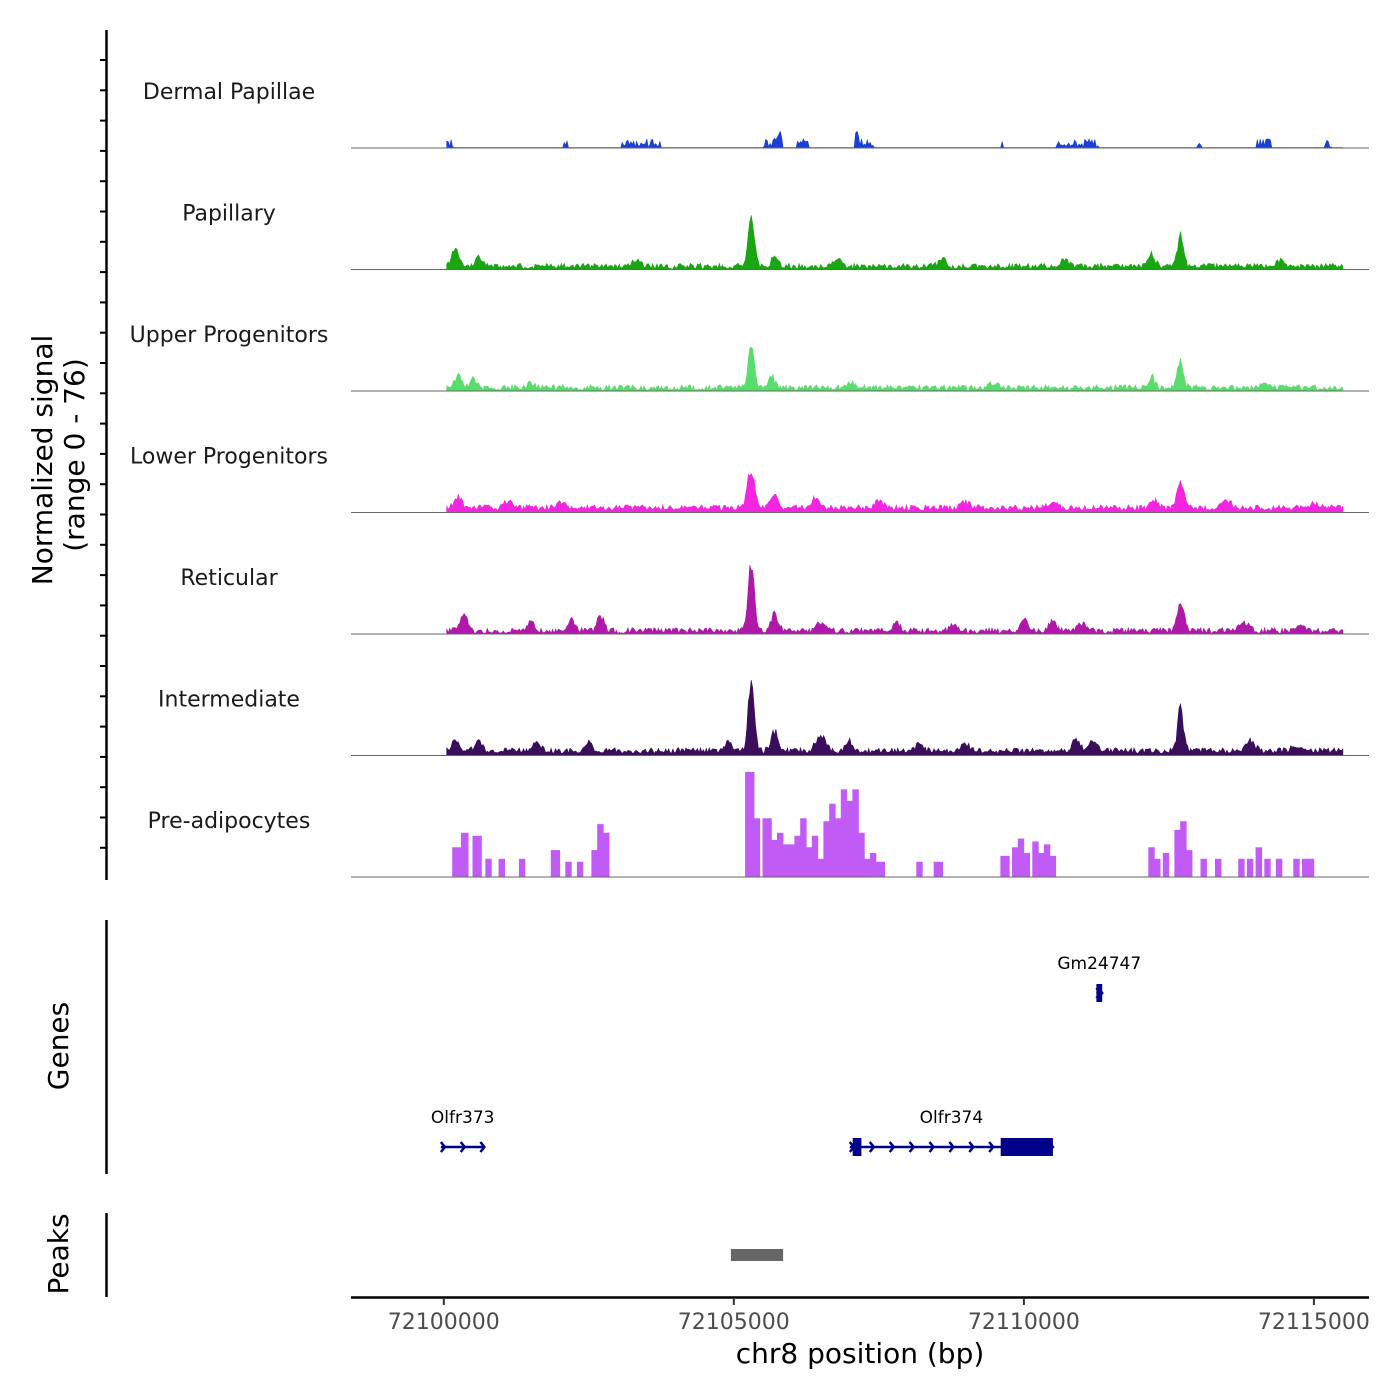 This screenshot has width=1400, height=1400. I want to click on coverage-track: Pre-adipocytes, so click(758, 825).